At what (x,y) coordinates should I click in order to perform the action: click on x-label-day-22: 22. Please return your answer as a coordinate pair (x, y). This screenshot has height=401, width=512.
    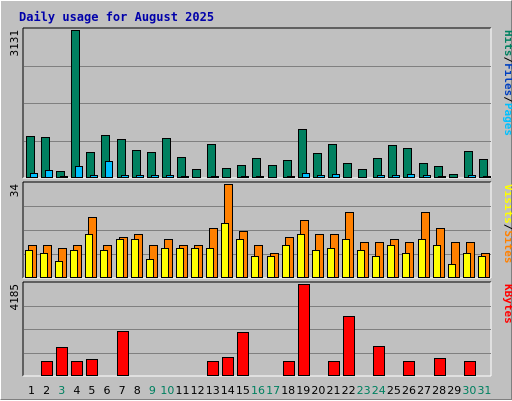
    Looking at the image, I should click on (349, 390).